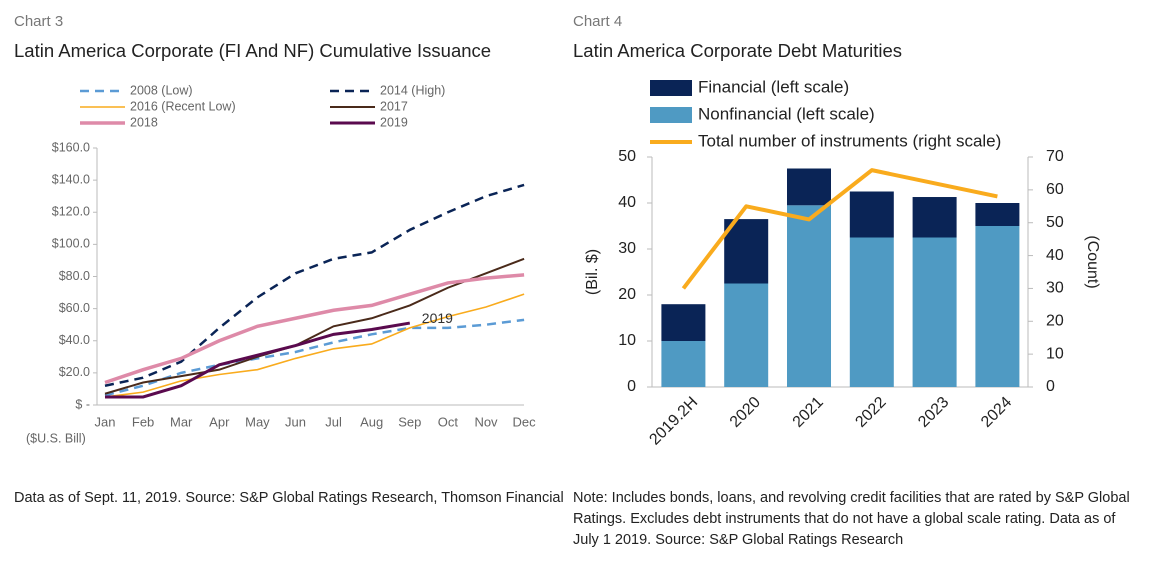  What do you see at coordinates (412, 90) in the screenshot?
I see `legend-label: 2014 (High)` at bounding box center [412, 90].